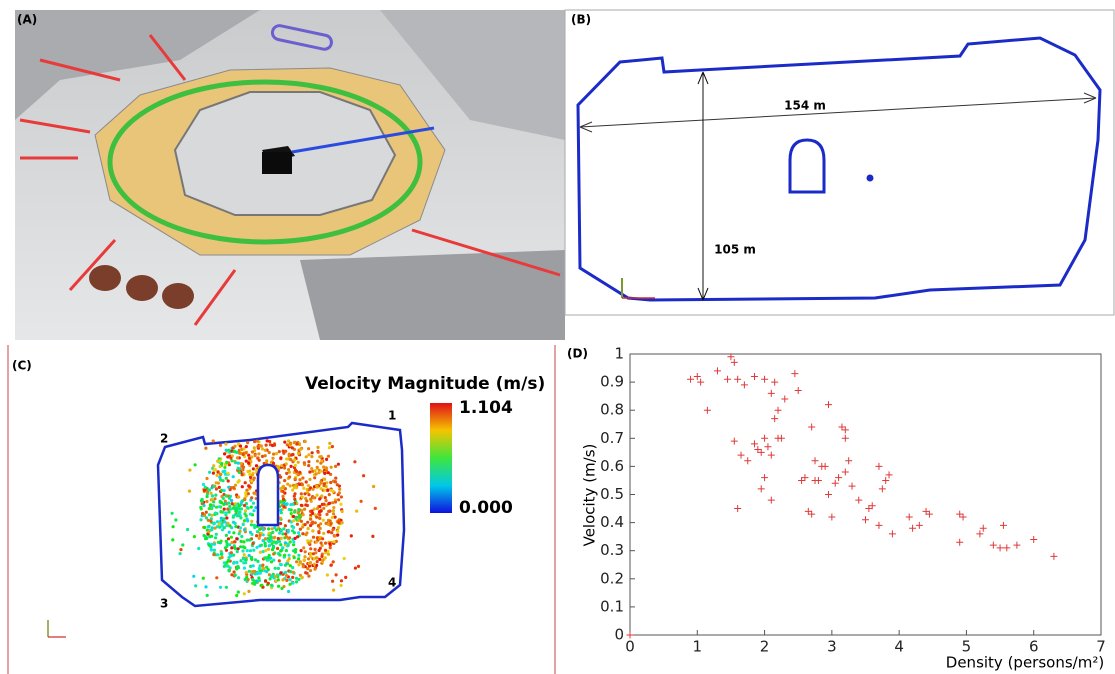 Image resolution: width=1115 pixels, height=674 pixels. What do you see at coordinates (619, 635) in the screenshot?
I see `y-tick-label: 0` at bounding box center [619, 635].